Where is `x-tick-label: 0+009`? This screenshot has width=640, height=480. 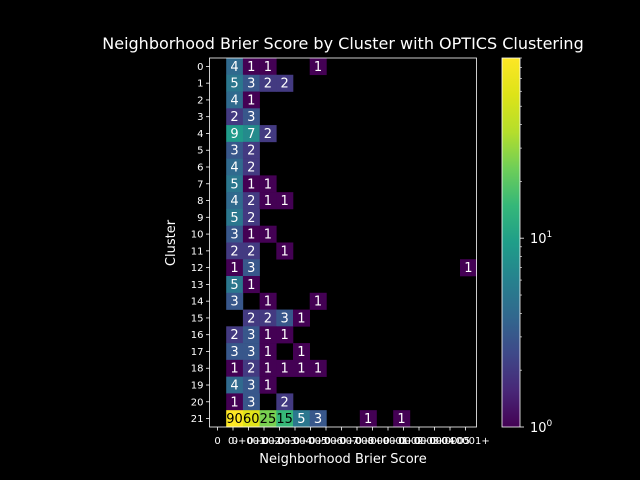 x-tick-label: 0+009 is located at coordinates (373, 441).